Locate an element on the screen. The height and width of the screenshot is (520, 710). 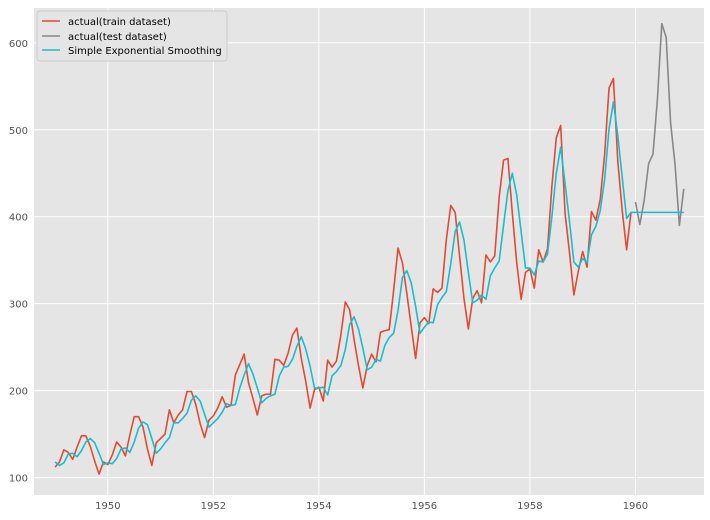
legend-label-test: actual(test dataset) is located at coordinates (117, 37).